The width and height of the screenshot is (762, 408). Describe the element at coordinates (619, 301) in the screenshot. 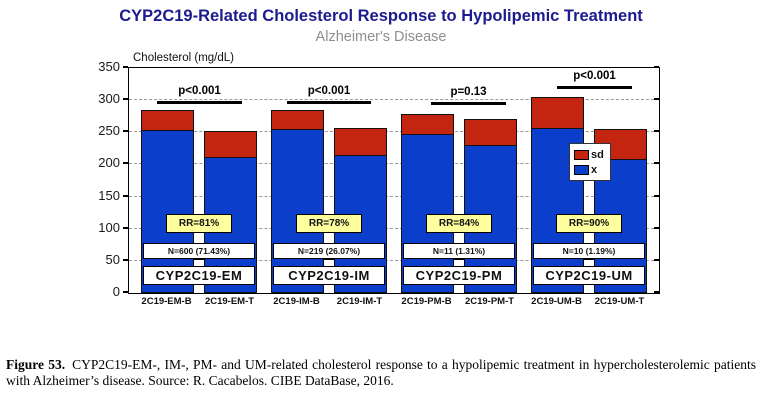

I see `x-tick-label: 2C19-UM-T` at that location.